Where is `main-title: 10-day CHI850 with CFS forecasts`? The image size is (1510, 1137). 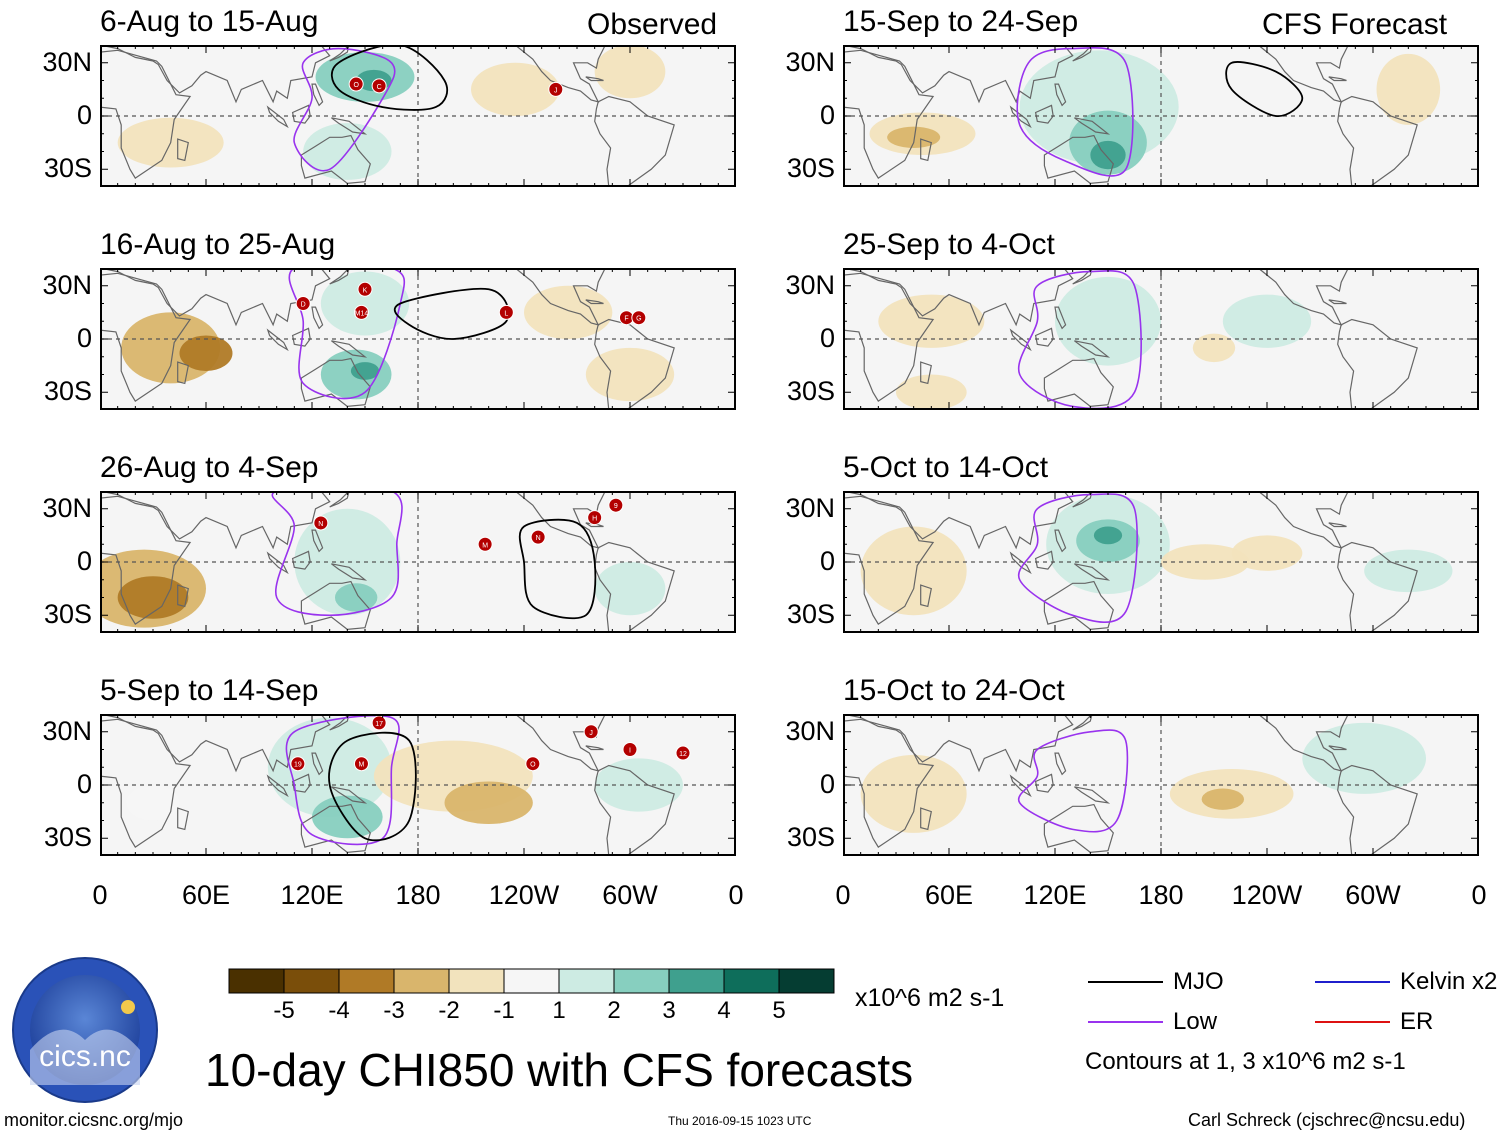 main-title: 10-day CHI850 with CFS forecasts is located at coordinates (559, 1070).